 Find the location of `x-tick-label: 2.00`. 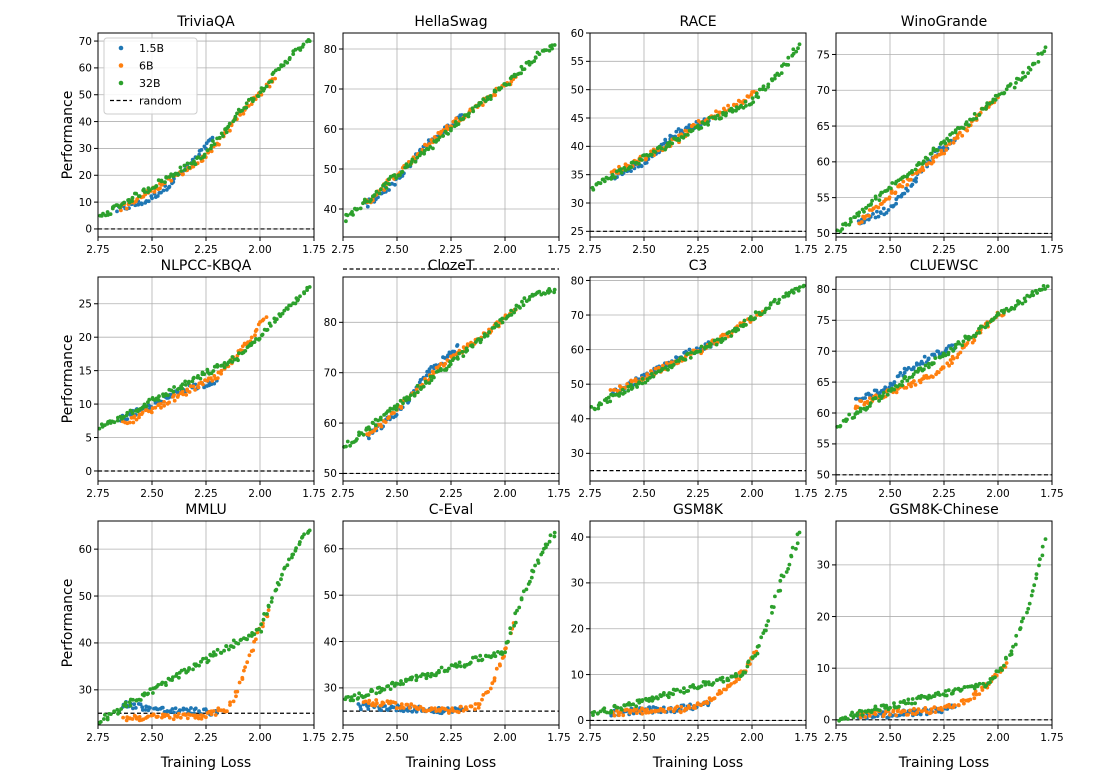

x-tick-label: 2.00 is located at coordinates (997, 250).